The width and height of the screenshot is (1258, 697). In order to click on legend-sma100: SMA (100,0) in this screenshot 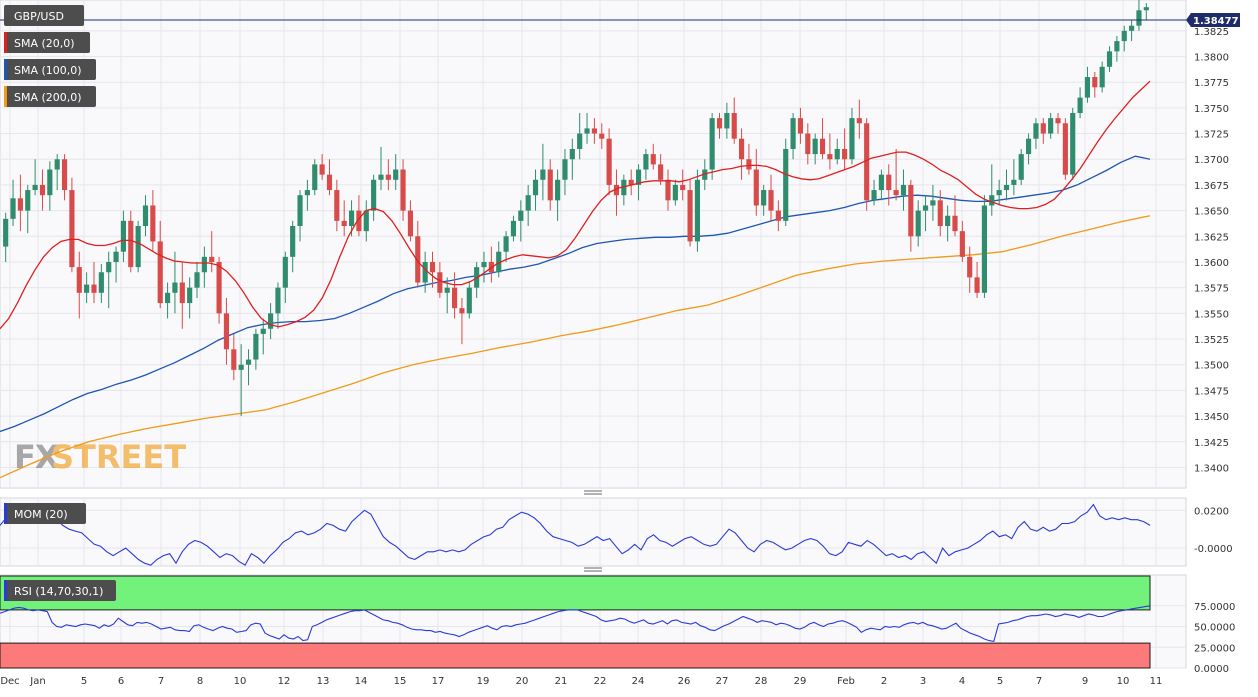, I will do `click(50, 69)`.